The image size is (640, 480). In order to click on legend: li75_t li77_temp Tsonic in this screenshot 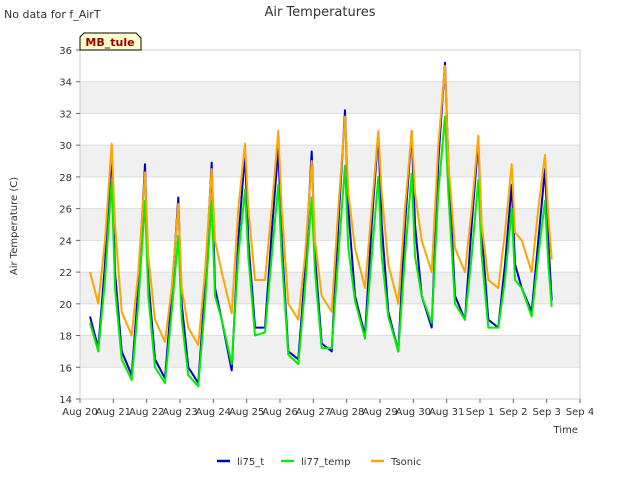, I will do `click(319, 462)`.